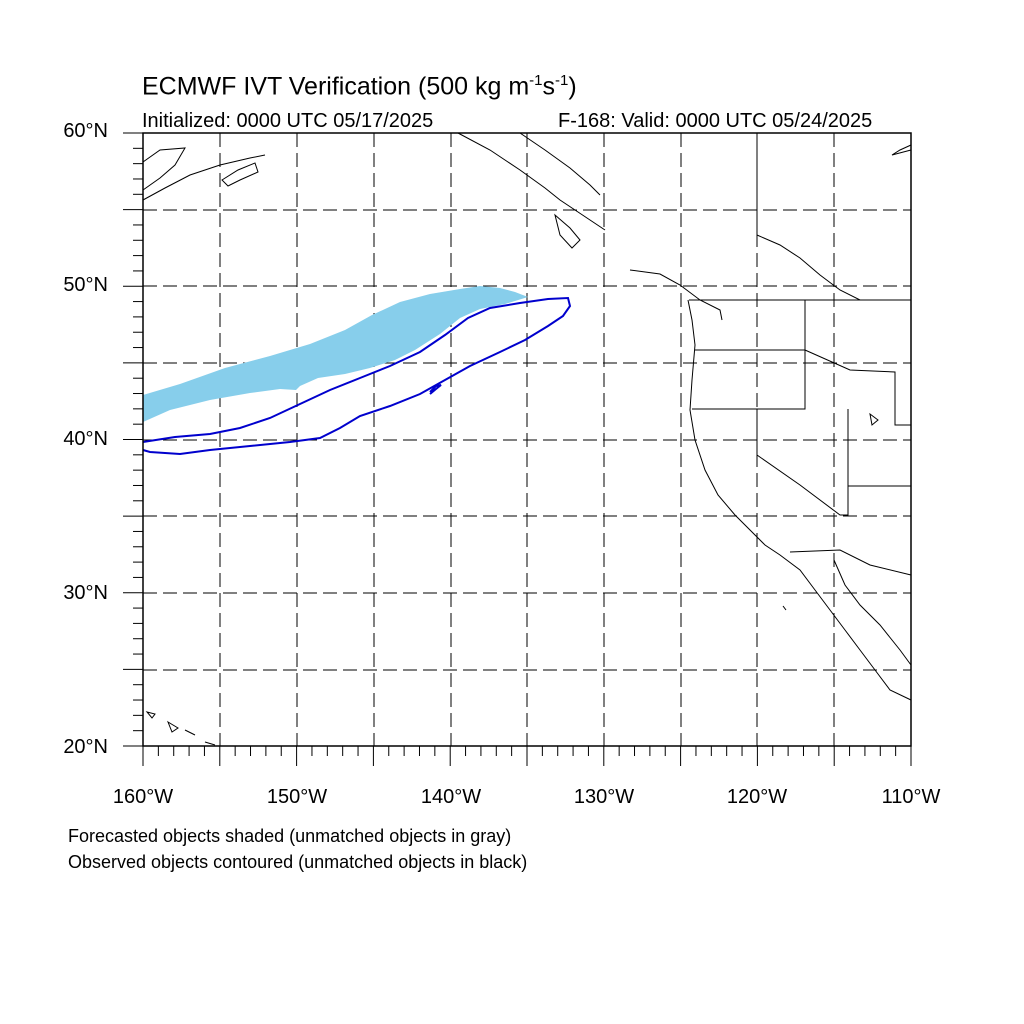 Image resolution: width=1024 pixels, height=1024 pixels. What do you see at coordinates (143, 797) in the screenshot?
I see `lon-label-160w: 160°W` at bounding box center [143, 797].